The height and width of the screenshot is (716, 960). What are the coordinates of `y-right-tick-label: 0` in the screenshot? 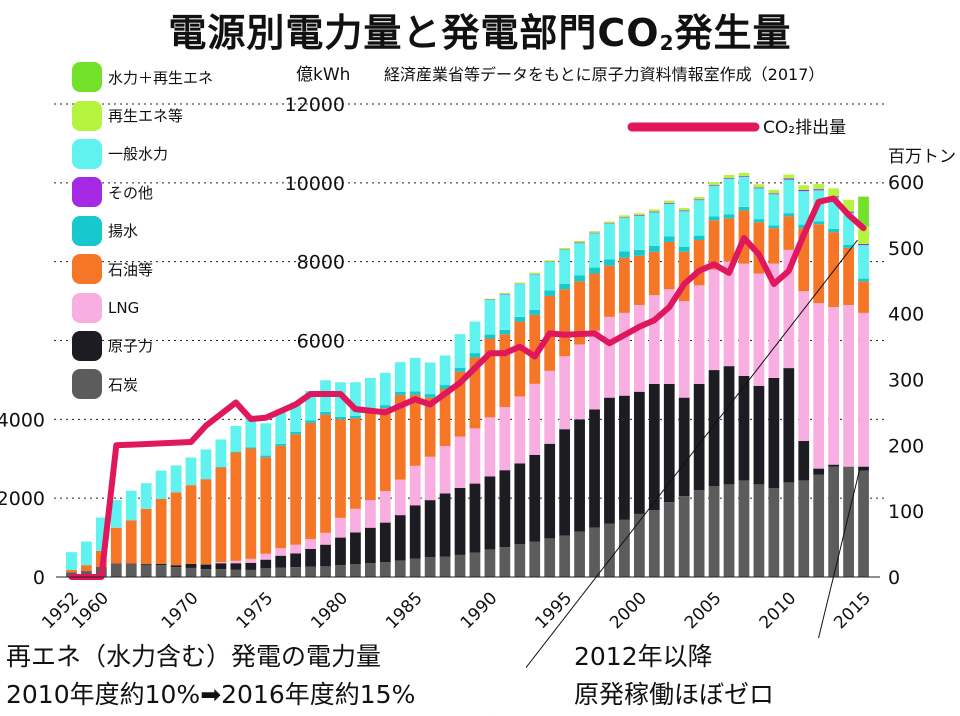 It's located at (894, 578).